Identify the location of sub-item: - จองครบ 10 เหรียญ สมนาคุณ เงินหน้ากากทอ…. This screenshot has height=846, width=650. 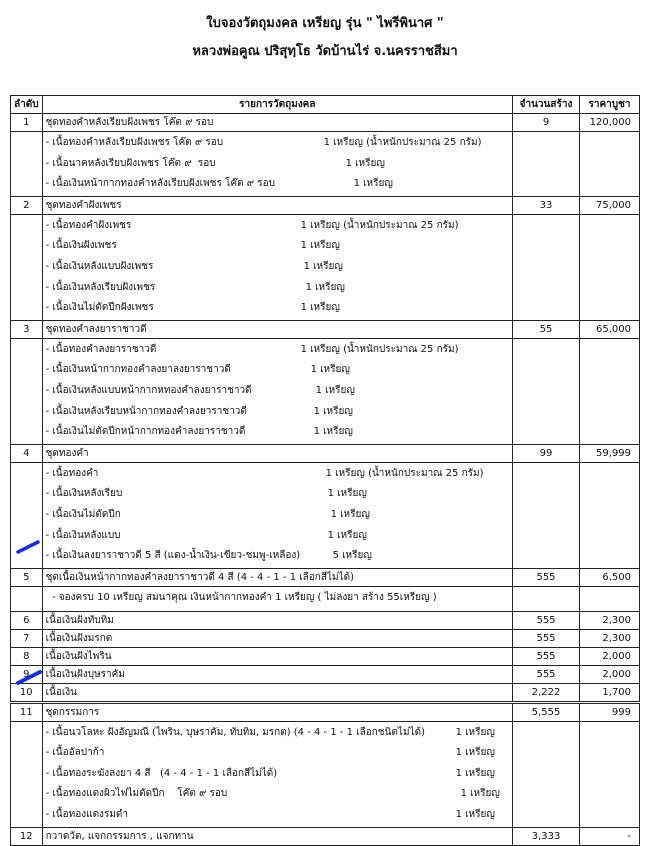
(277, 599).